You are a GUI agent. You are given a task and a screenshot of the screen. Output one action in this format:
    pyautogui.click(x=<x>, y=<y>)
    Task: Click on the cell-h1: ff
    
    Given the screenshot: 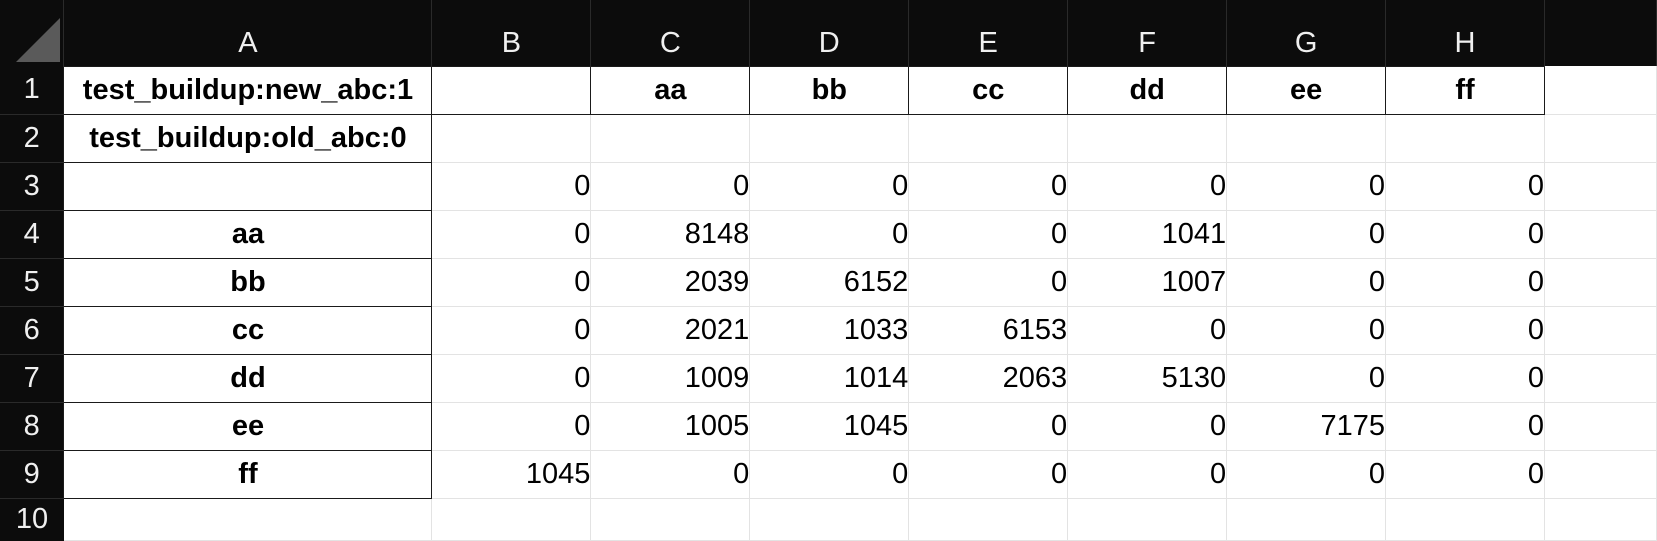 What is the action you would take?
    pyautogui.click(x=1465, y=90)
    